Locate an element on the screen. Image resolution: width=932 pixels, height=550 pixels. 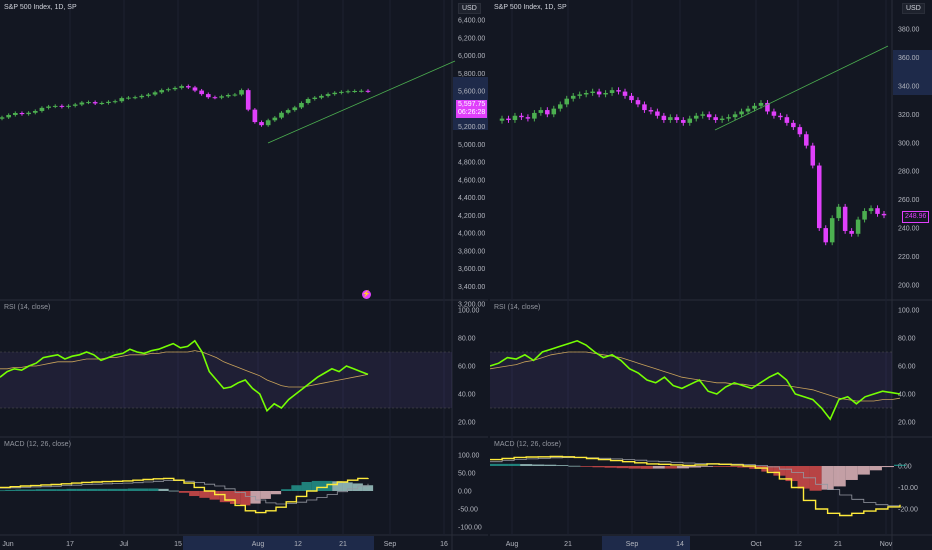
right-macd-tick-label: -20.00 is located at coordinates (908, 510).